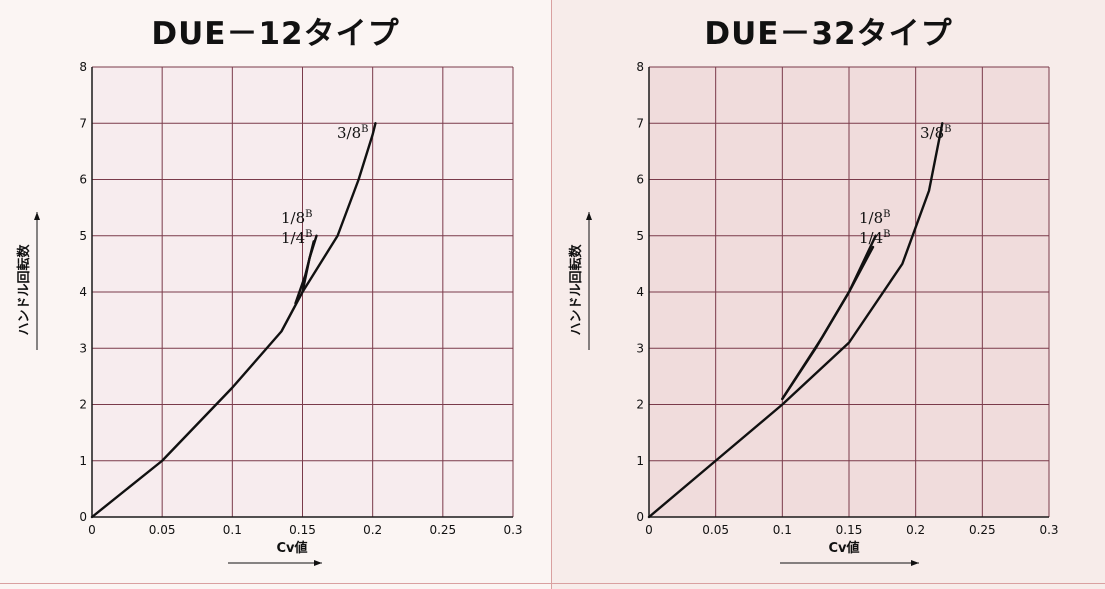 Image resolution: width=1105 pixels, height=589 pixels. What do you see at coordinates (275, 34) in the screenshot?
I see `chart-title: DUE－12タイプ` at bounding box center [275, 34].